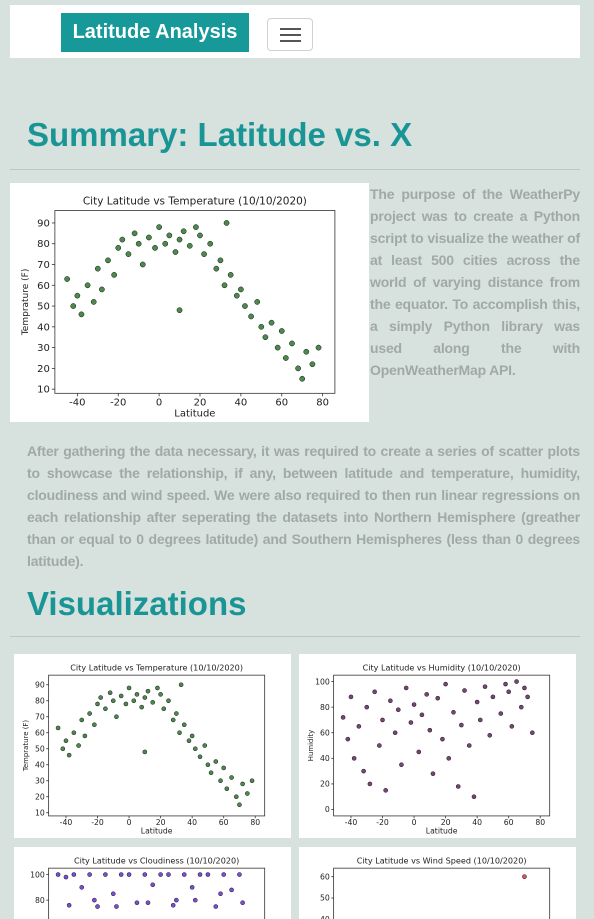  Describe the element at coordinates (43, 286) in the screenshot. I see `y-tick-label: 60` at that location.